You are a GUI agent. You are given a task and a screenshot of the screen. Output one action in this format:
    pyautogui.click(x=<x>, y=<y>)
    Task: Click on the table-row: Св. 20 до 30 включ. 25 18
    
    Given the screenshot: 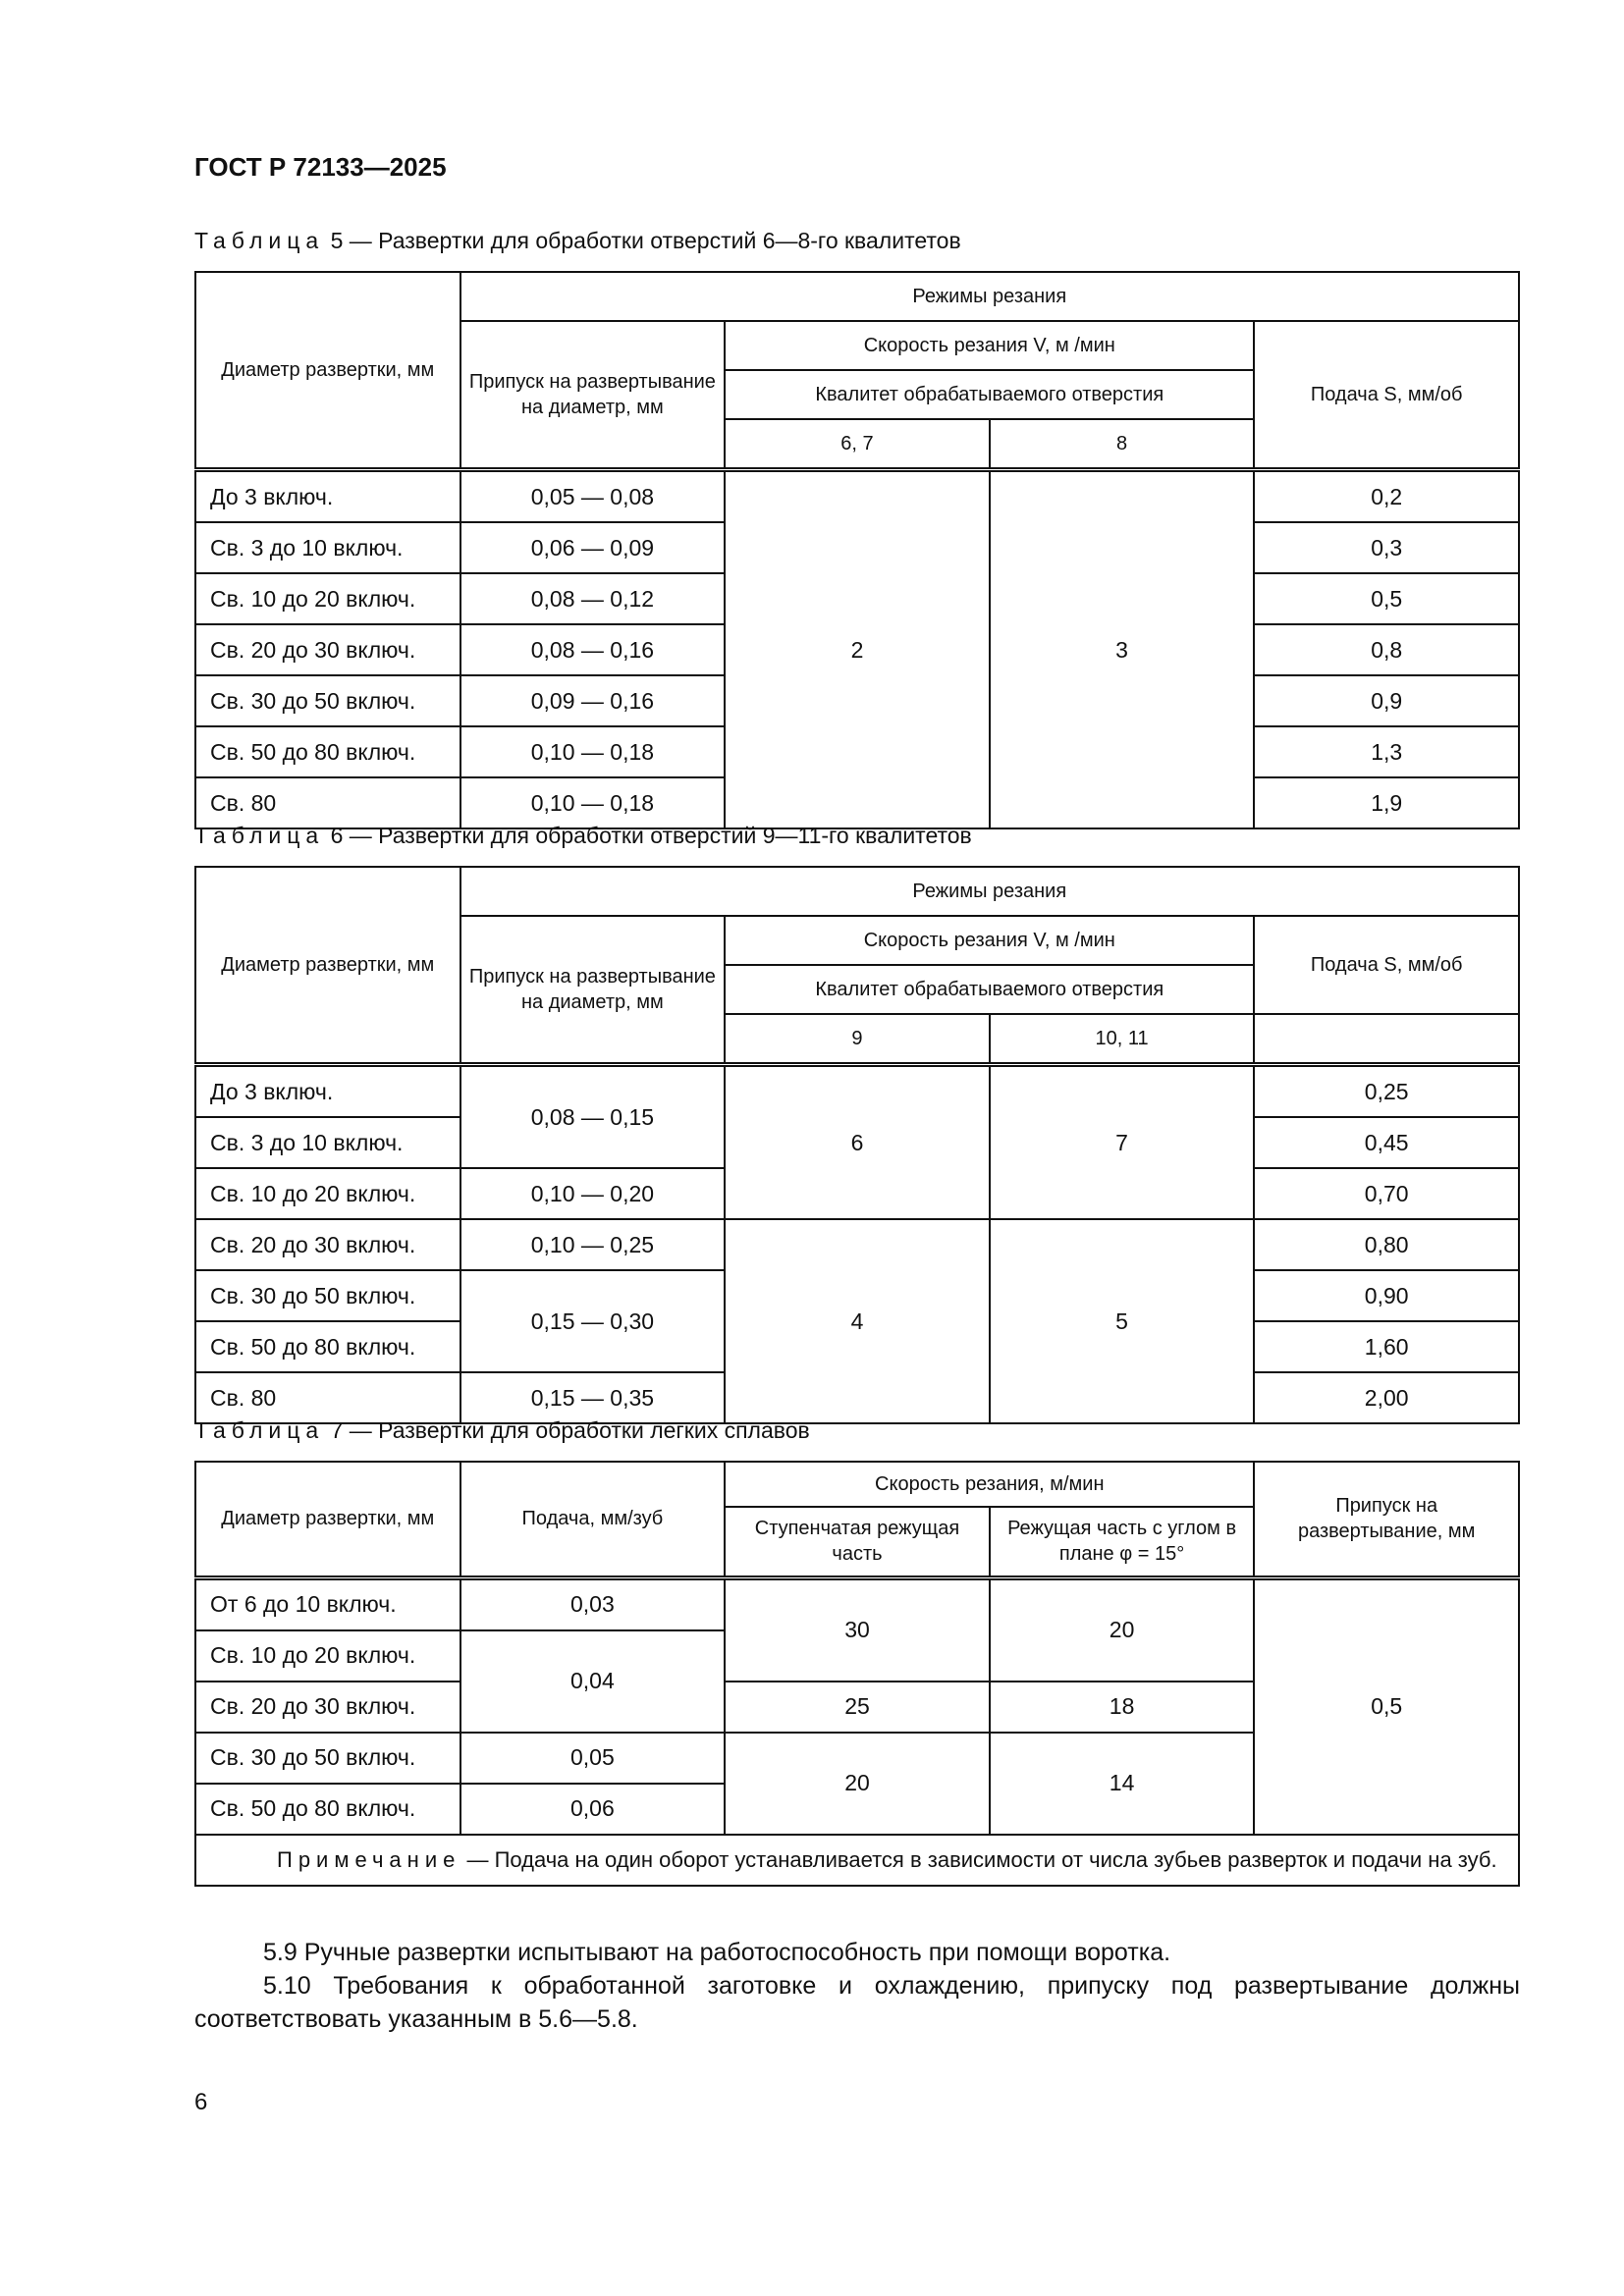 What is the action you would take?
    pyautogui.click(x=856, y=1707)
    